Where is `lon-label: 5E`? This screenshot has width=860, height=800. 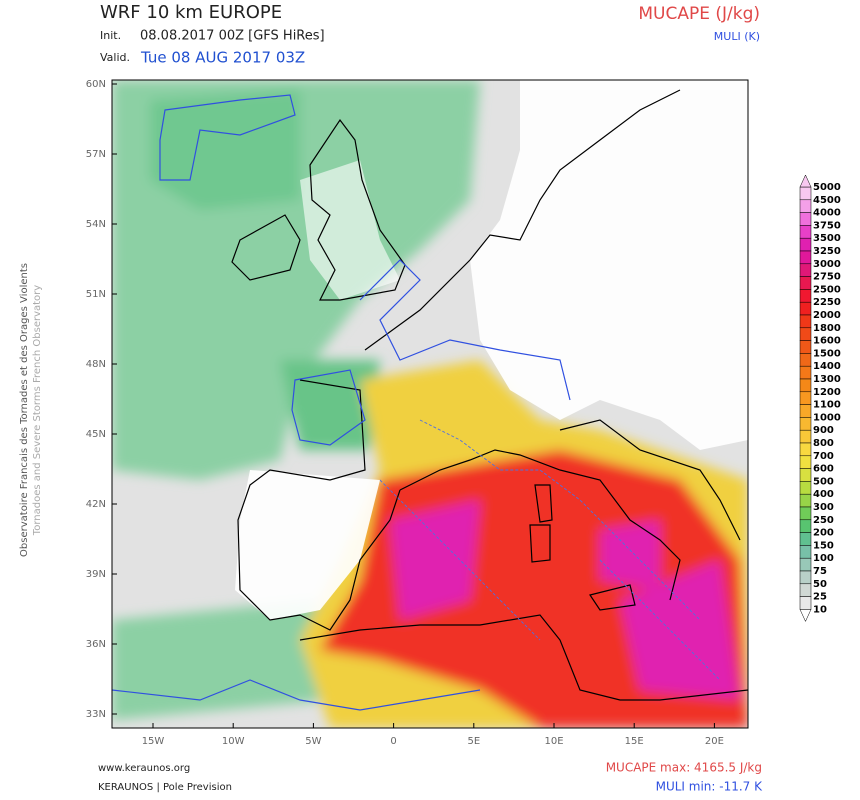
lon-label: 5E is located at coordinates (473, 741).